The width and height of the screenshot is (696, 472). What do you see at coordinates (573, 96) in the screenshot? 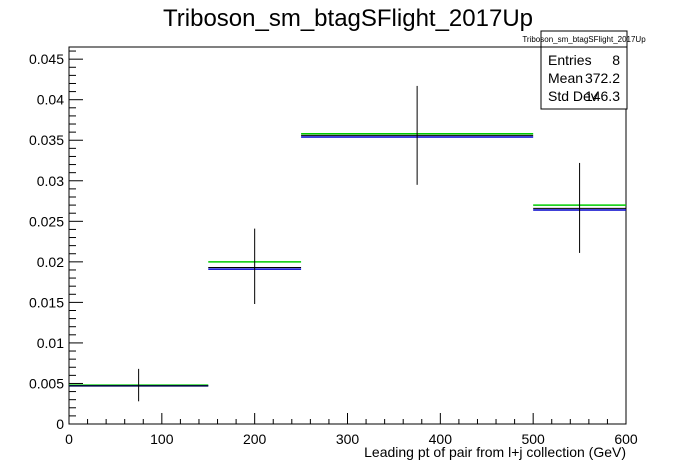
I see `stats-stddev-label: Std Dev` at bounding box center [573, 96].